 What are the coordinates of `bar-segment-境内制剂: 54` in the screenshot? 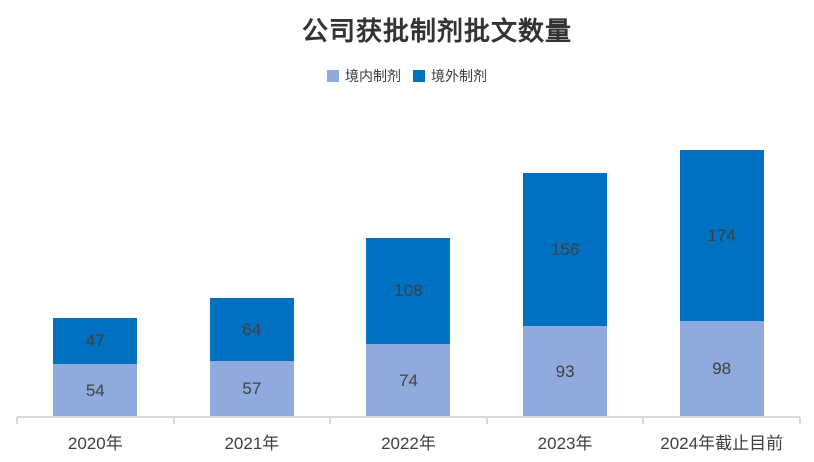 It's located at (95, 390).